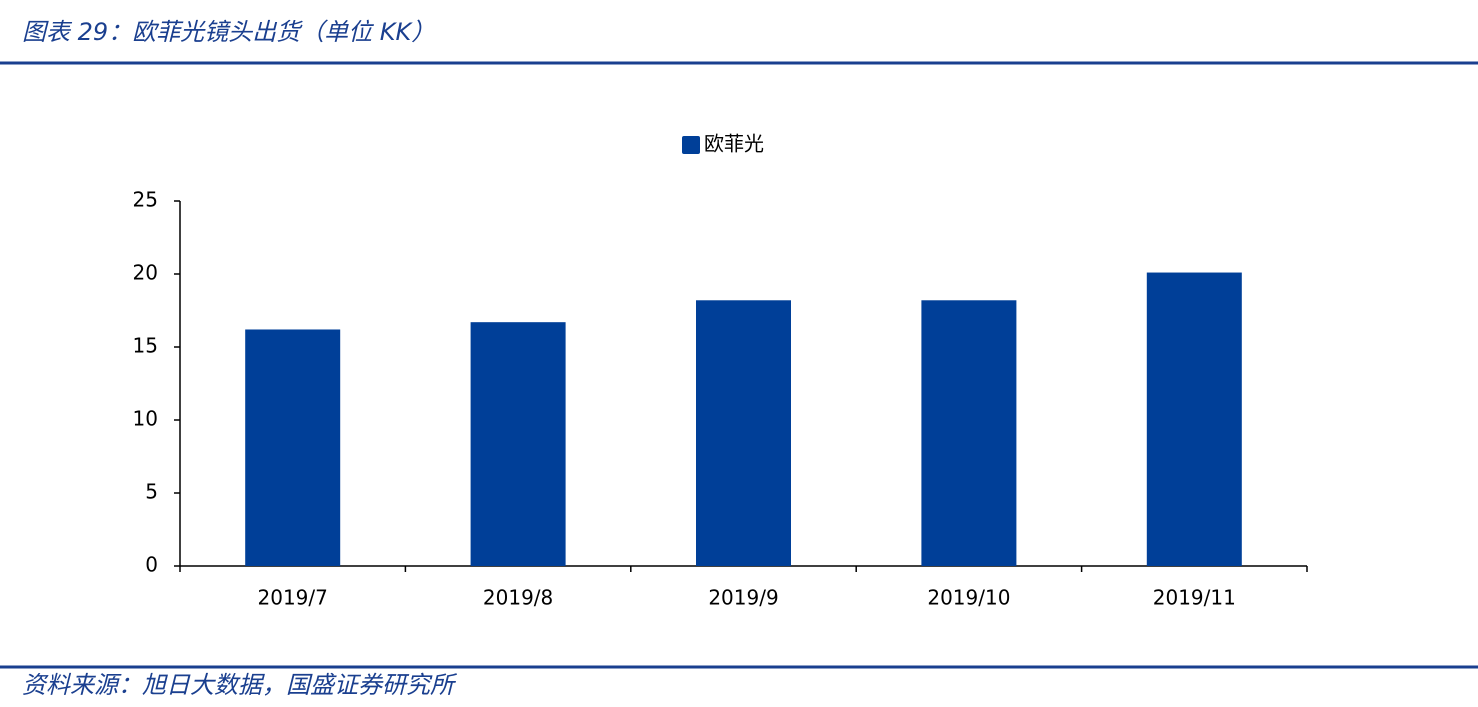 The height and width of the screenshot is (707, 1478). I want to click on y-tick-label: 15, so click(145, 346).